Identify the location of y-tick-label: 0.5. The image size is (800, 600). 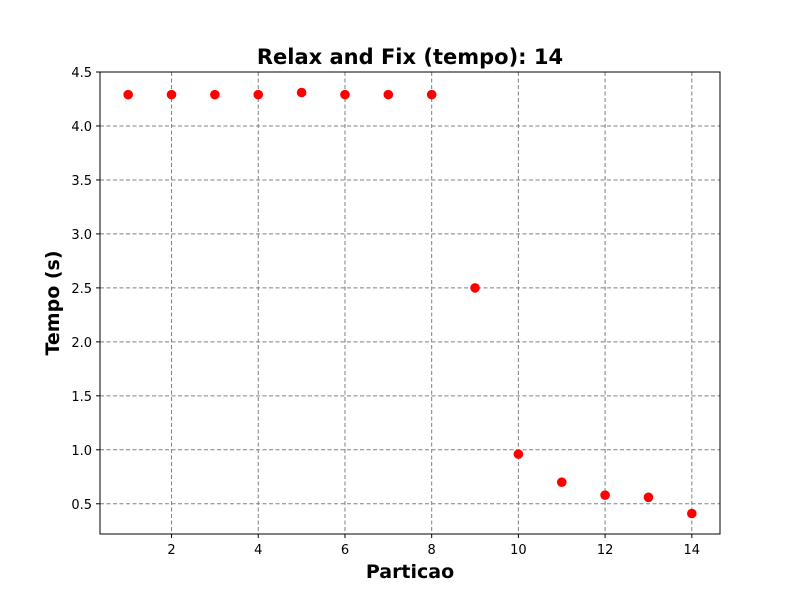
(81, 505).